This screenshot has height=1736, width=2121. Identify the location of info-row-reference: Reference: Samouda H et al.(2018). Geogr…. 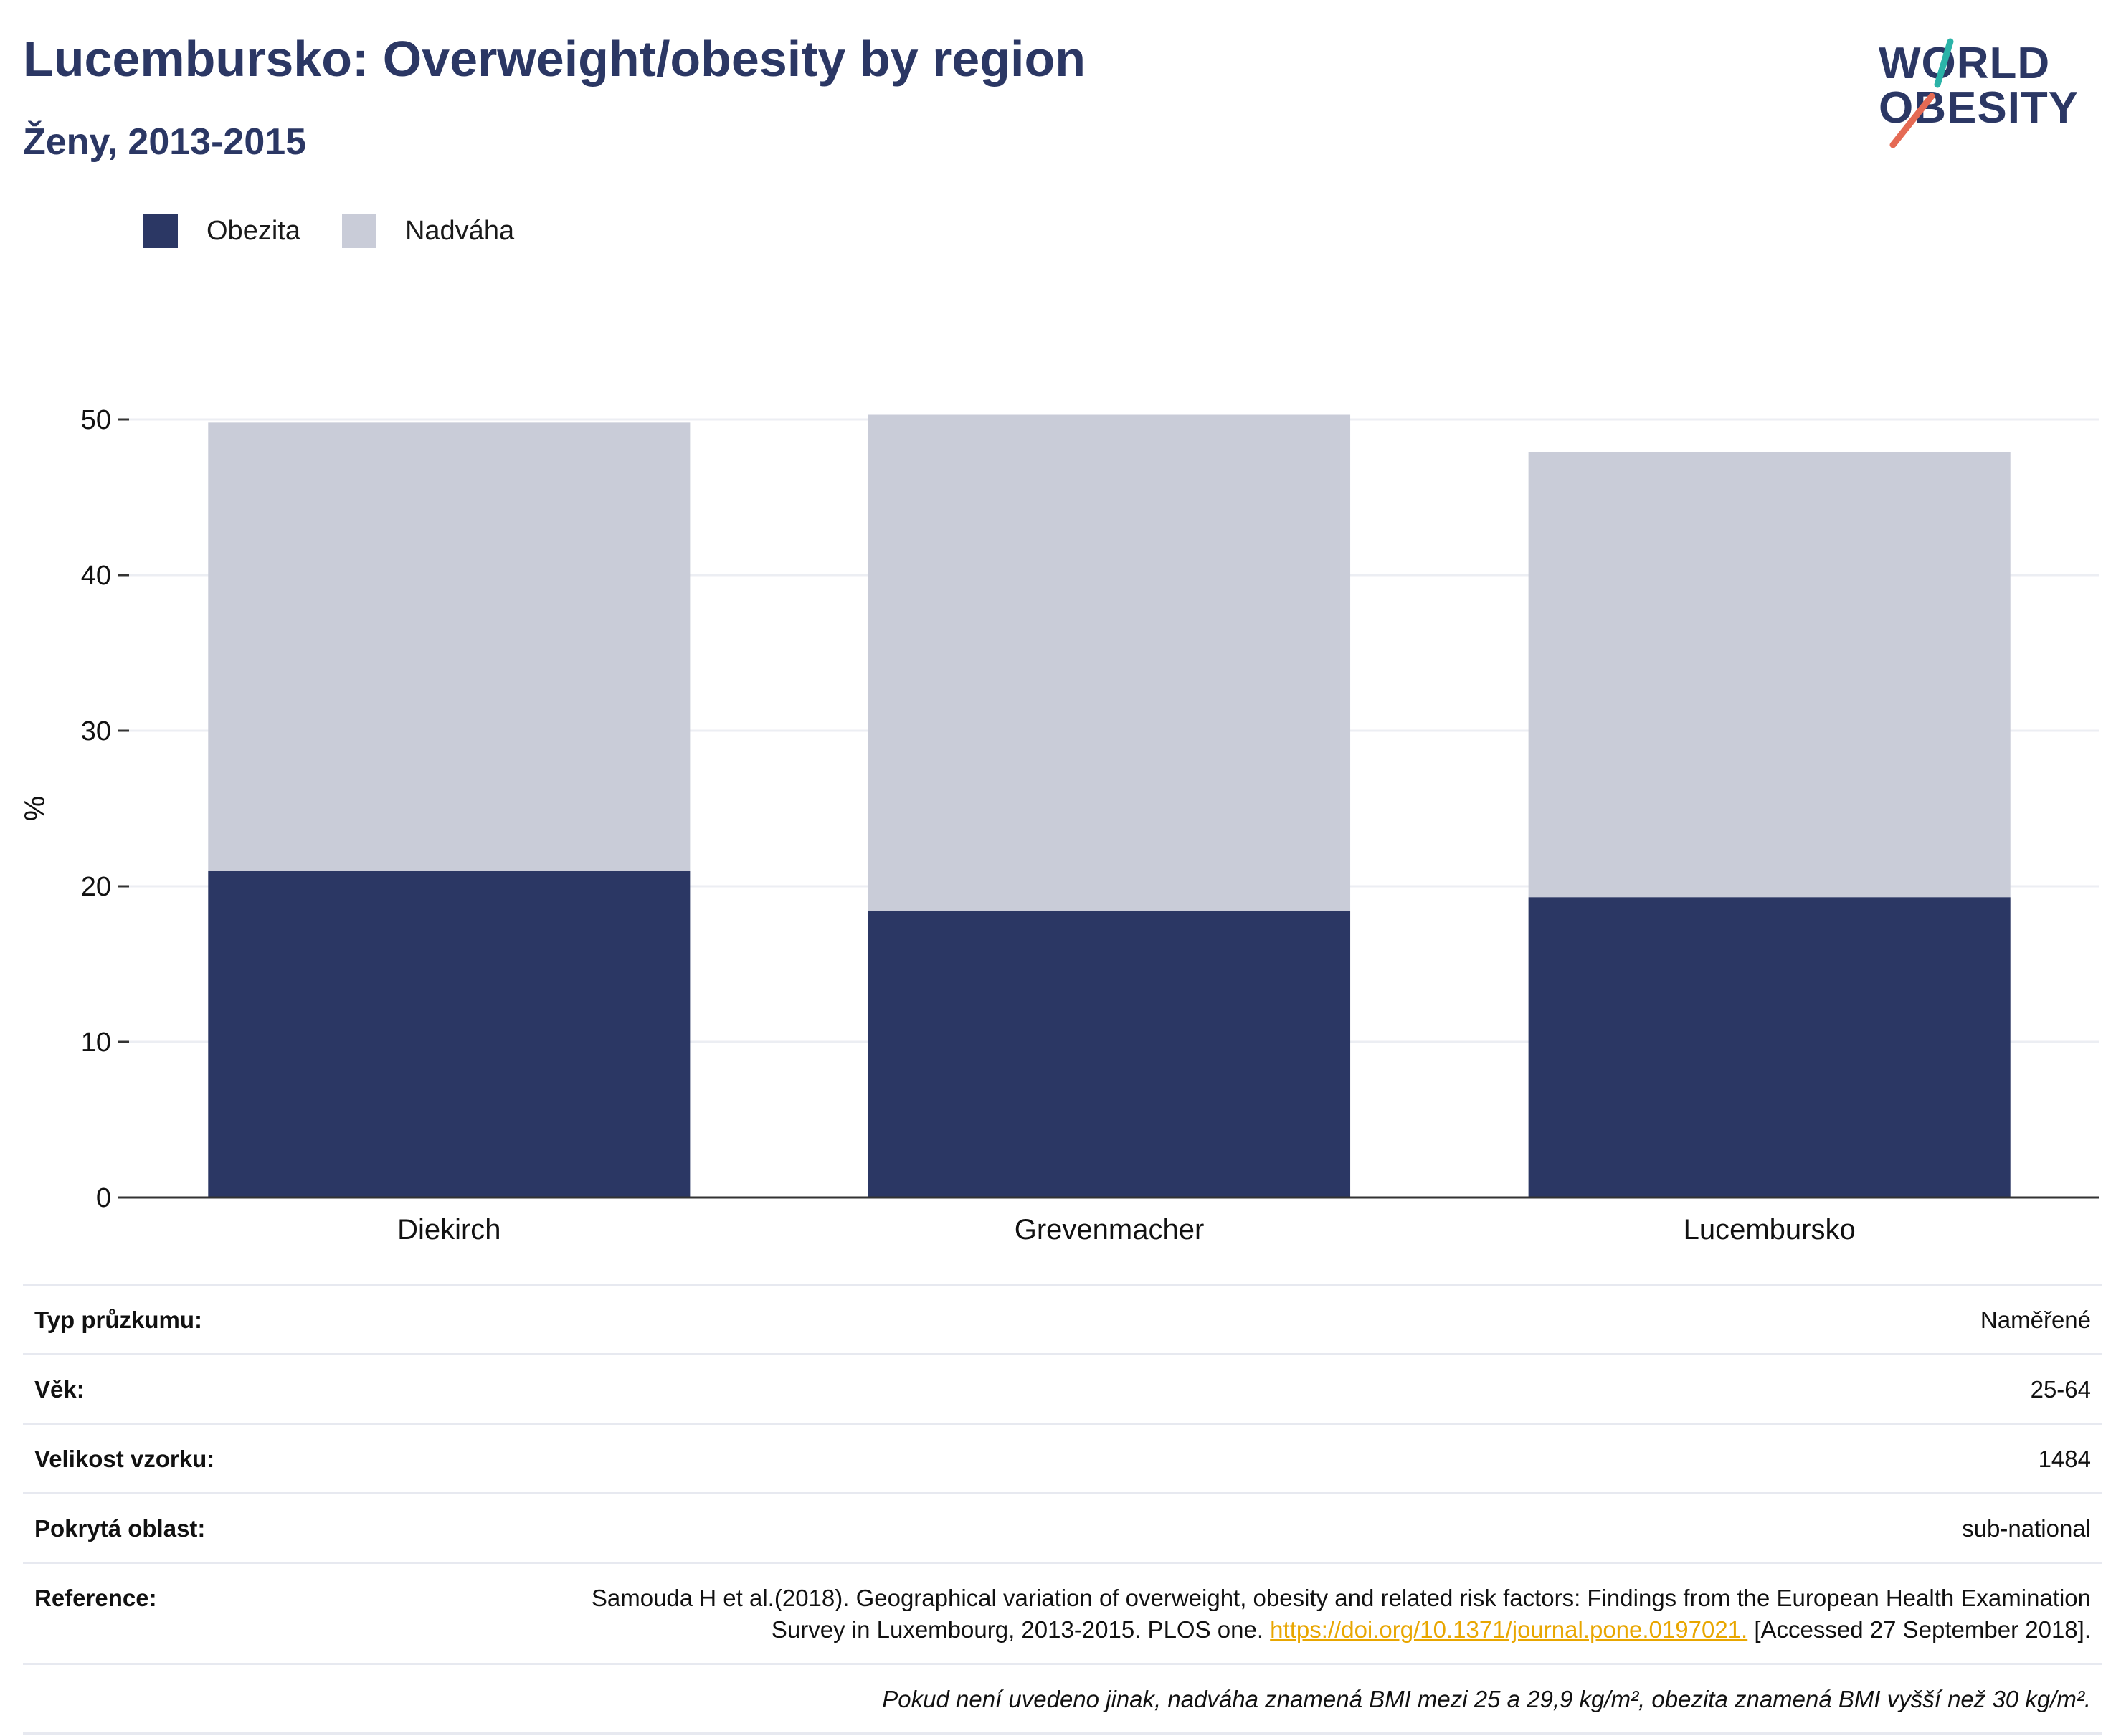
(1062, 1615).